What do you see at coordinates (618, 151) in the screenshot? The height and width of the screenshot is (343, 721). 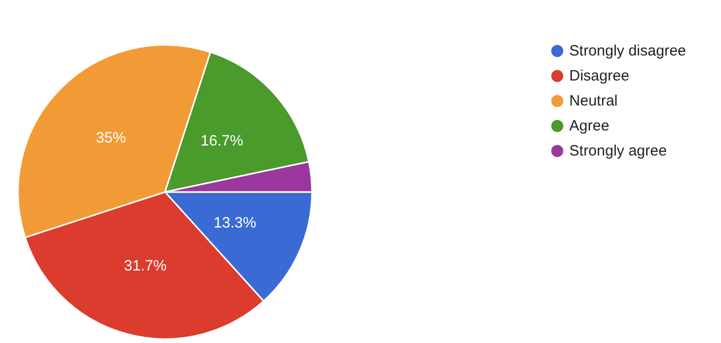 I see `legend-label: Strongly agree` at bounding box center [618, 151].